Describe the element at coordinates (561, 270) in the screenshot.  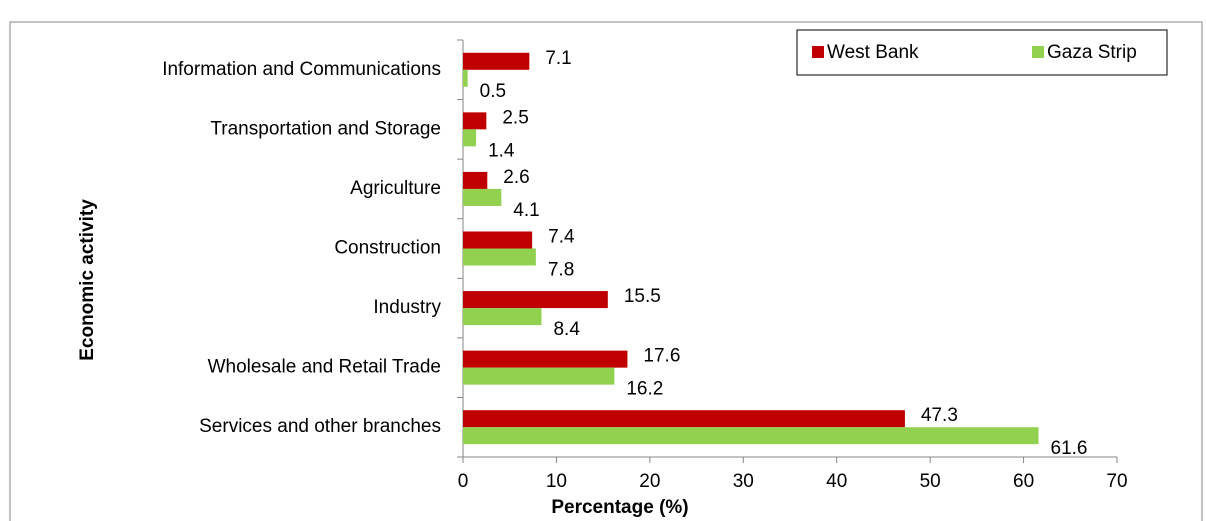
I see `value-label: 7.8` at that location.